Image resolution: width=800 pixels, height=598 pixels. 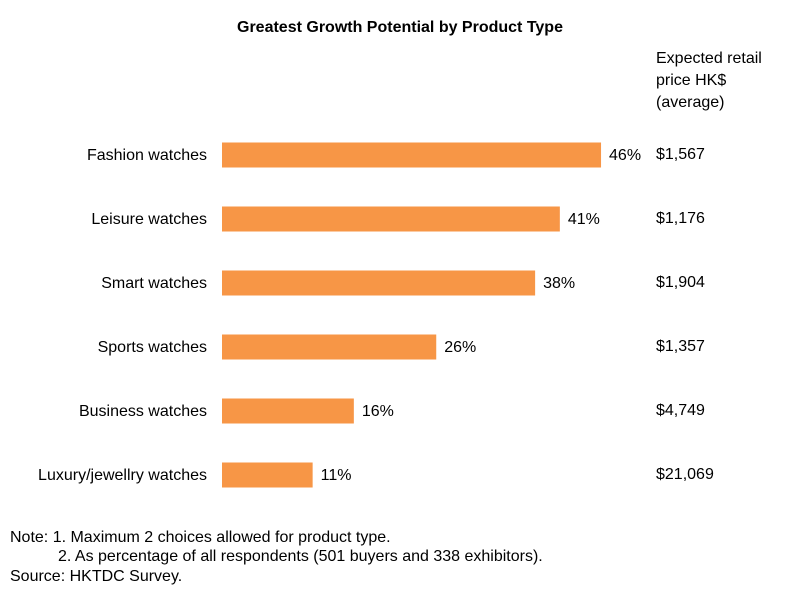 I want to click on category-label: Business watches, so click(x=143, y=411).